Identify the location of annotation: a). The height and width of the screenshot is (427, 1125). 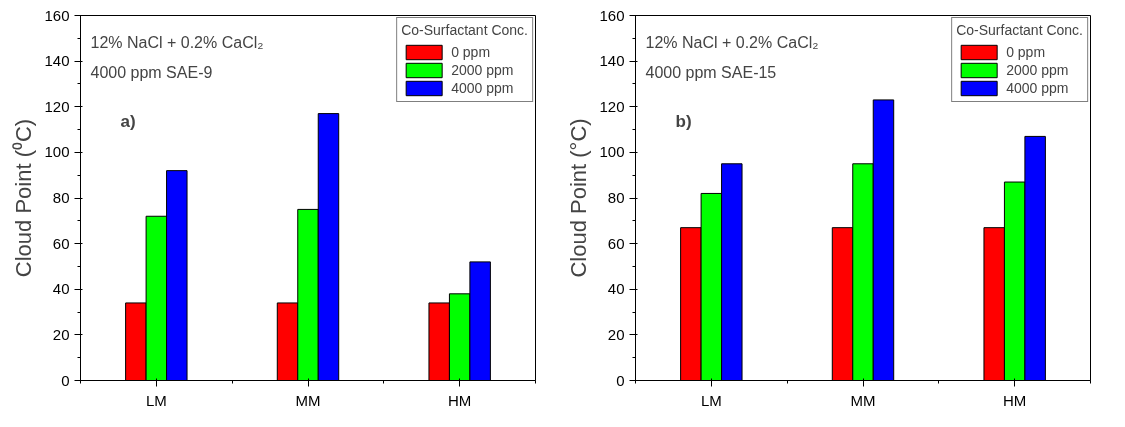
(128, 121).